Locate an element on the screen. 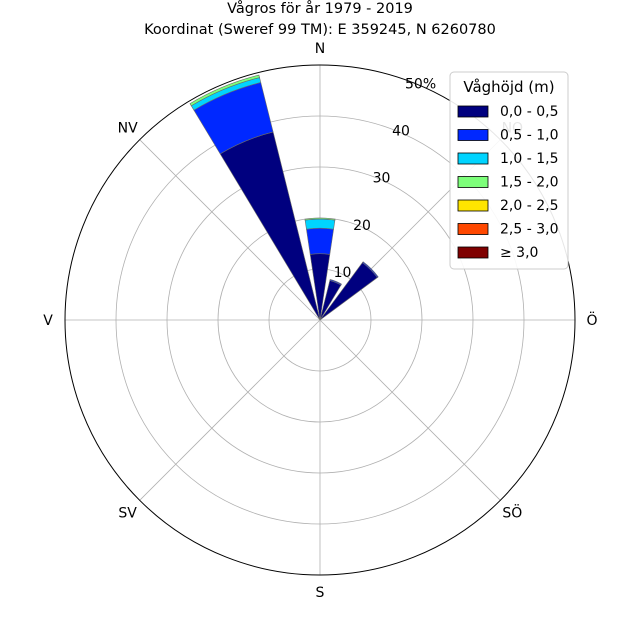 The height and width of the screenshot is (640, 640). direction-label: SV is located at coordinates (127, 513).